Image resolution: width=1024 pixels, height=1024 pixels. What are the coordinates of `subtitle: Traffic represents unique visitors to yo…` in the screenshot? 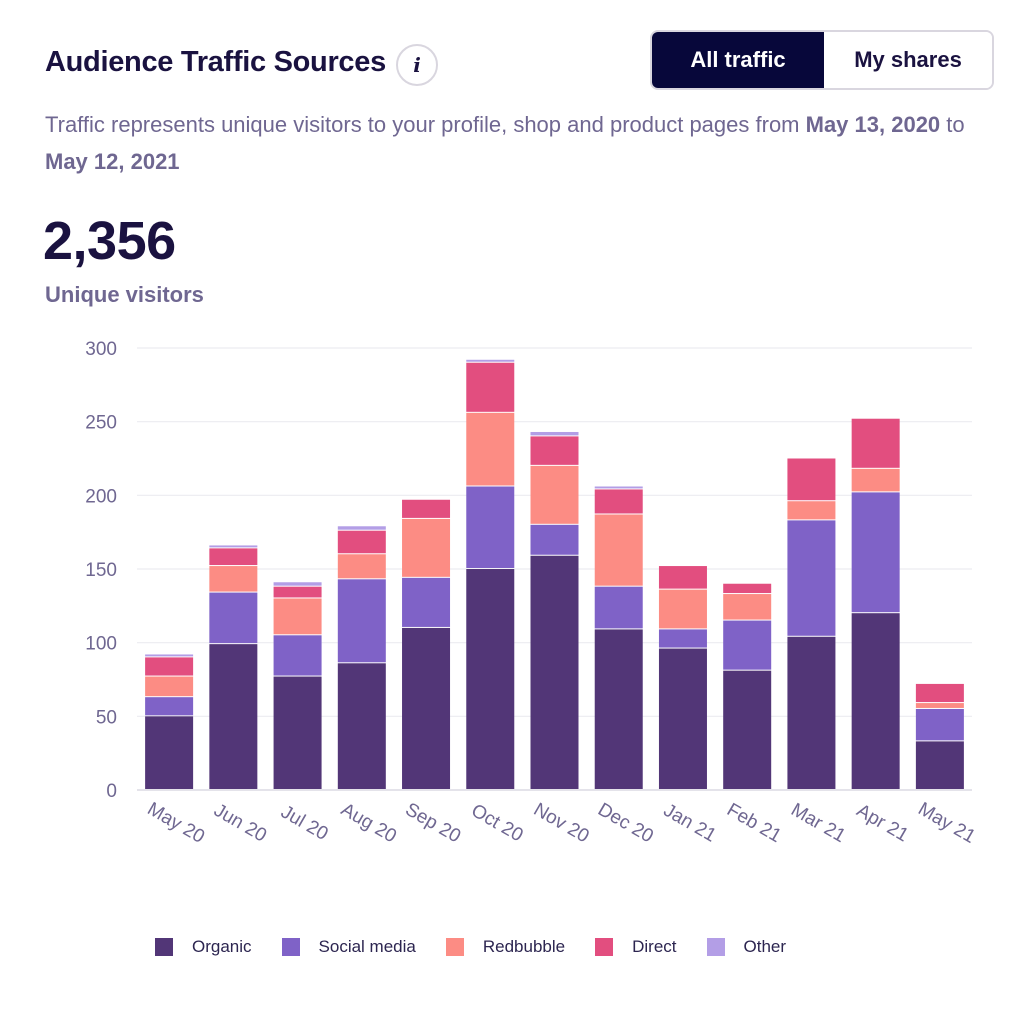 It's located at (510, 143).